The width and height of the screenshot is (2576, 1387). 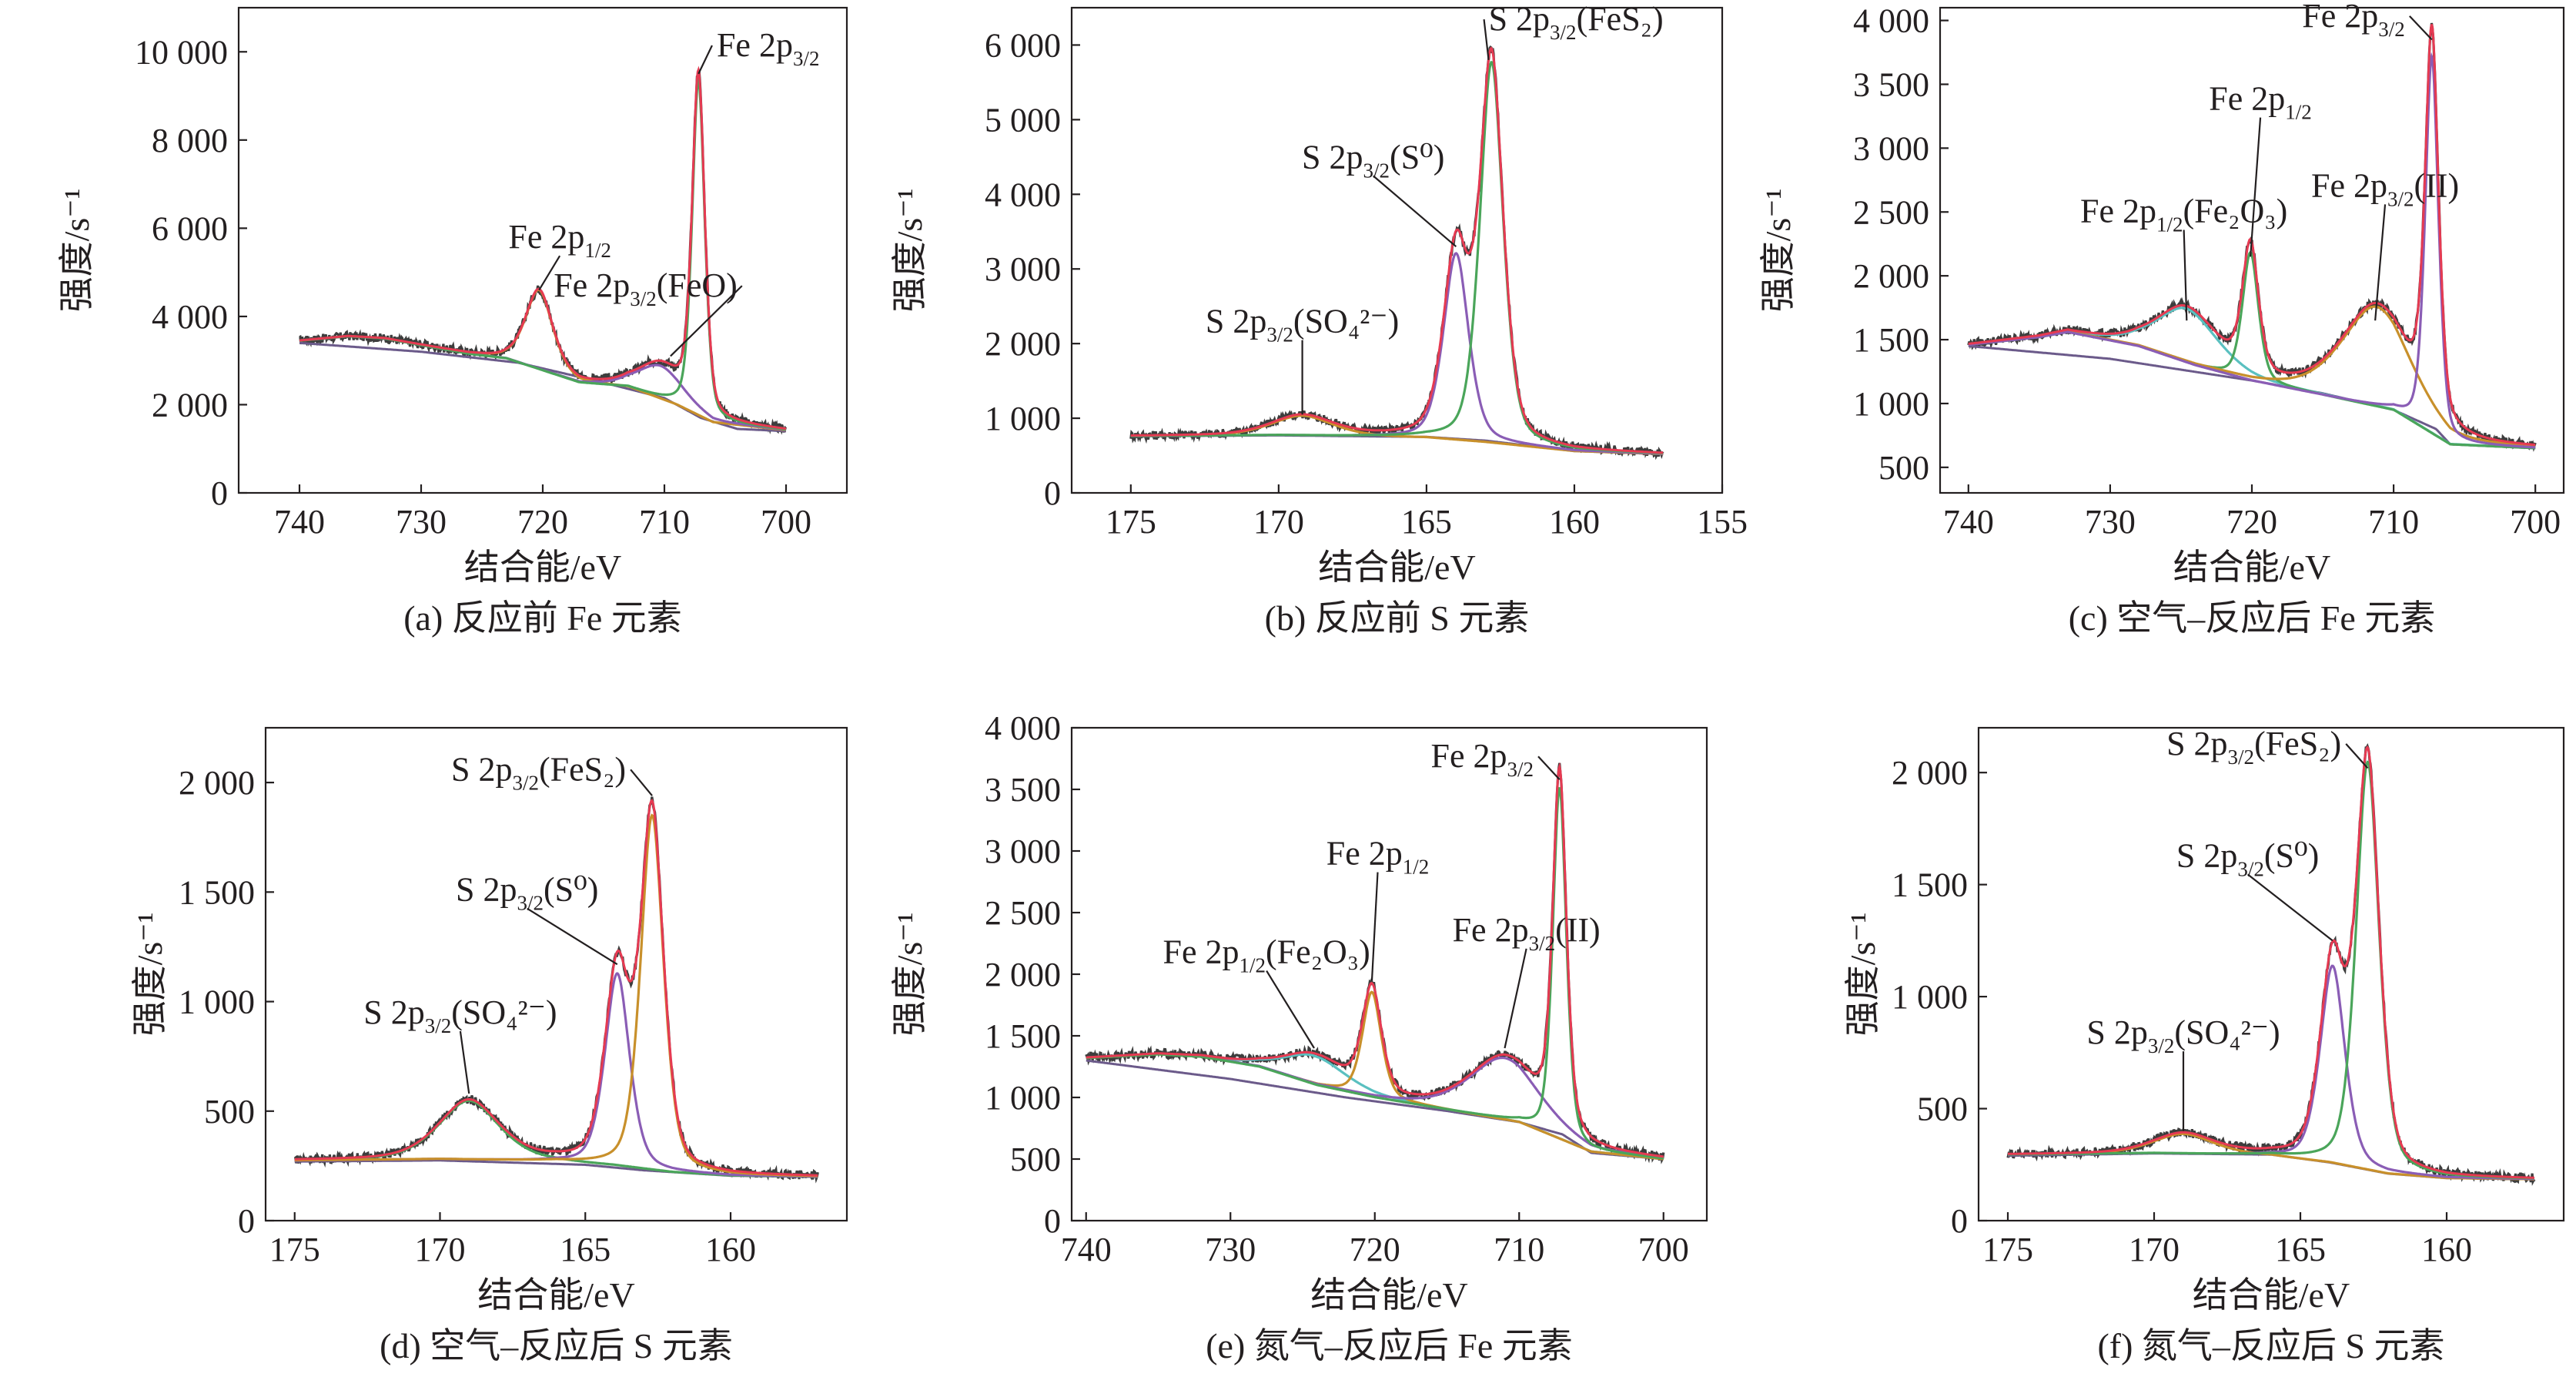 What do you see at coordinates (1398, 618) in the screenshot?
I see `panel-caption: (b) 反应前 S 元素` at bounding box center [1398, 618].